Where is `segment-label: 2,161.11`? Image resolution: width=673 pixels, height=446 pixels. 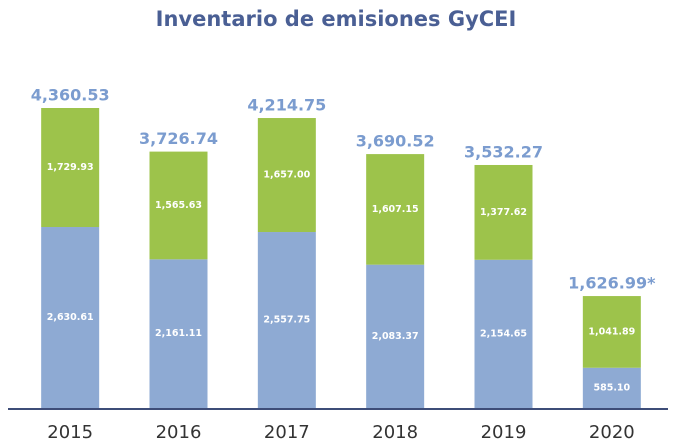 segment-label: 2,161.11 is located at coordinates (178, 333).